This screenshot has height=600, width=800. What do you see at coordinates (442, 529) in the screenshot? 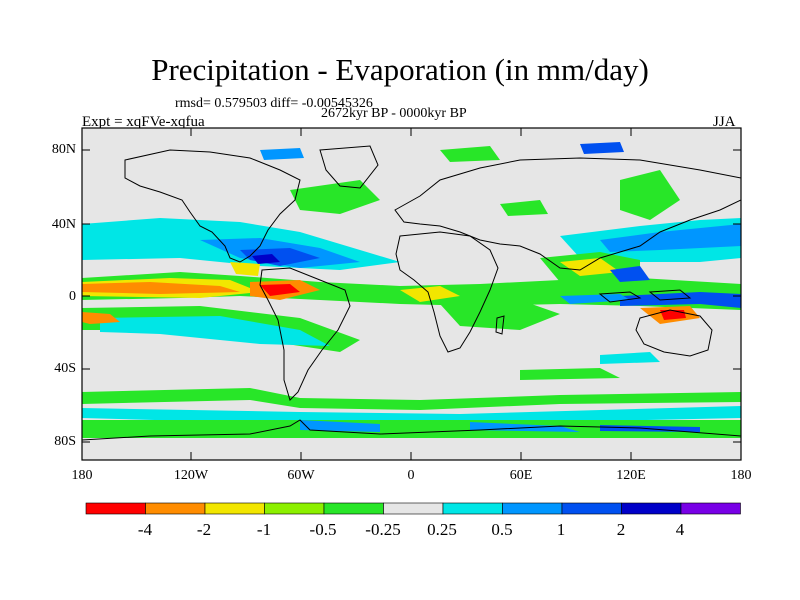
I see `colorbar-label: 0.25` at bounding box center [442, 529].